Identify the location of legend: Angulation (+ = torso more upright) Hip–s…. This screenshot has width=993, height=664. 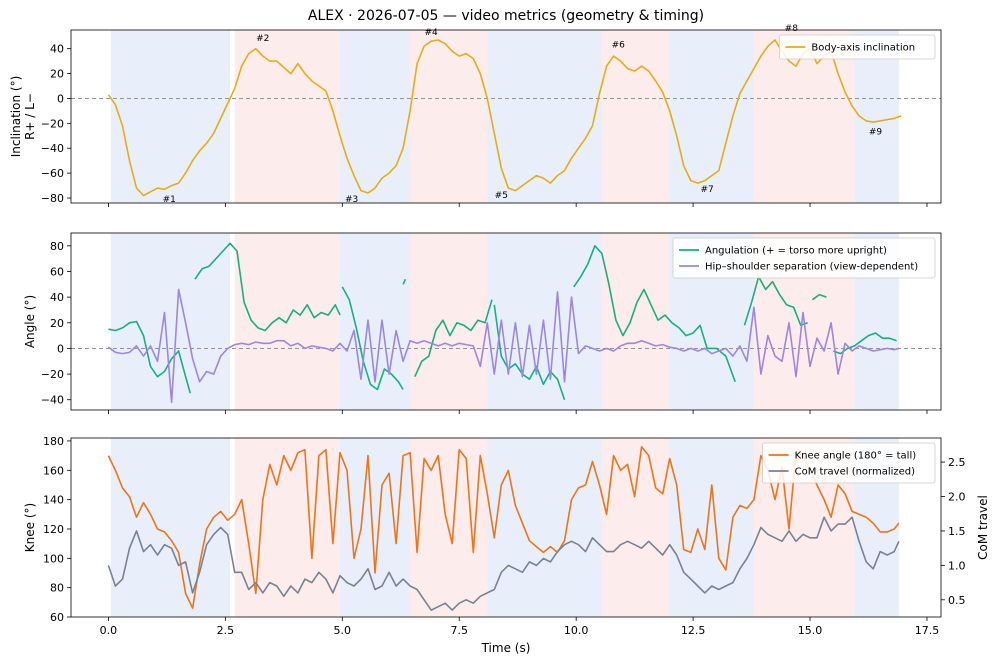
(804, 258).